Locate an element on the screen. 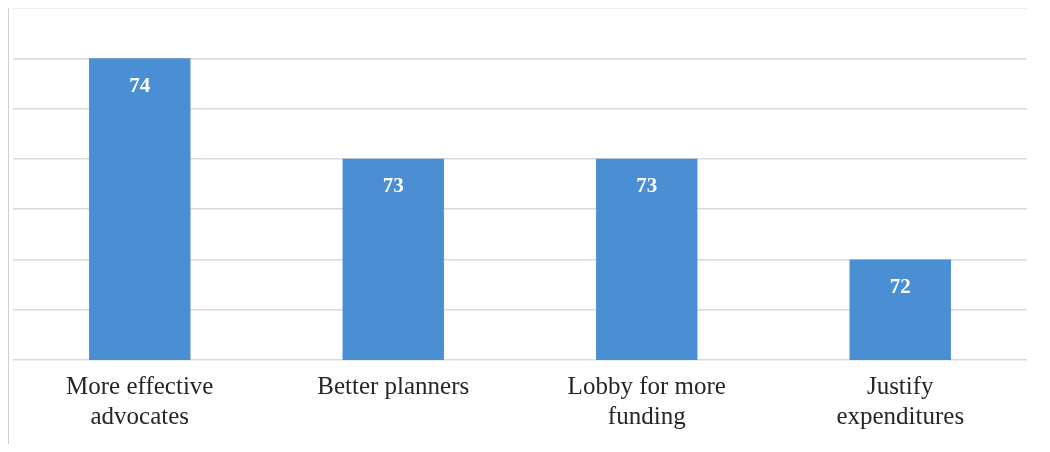 The width and height of the screenshot is (1050, 452). x-tick-label: Justify expenditures is located at coordinates (900, 400).